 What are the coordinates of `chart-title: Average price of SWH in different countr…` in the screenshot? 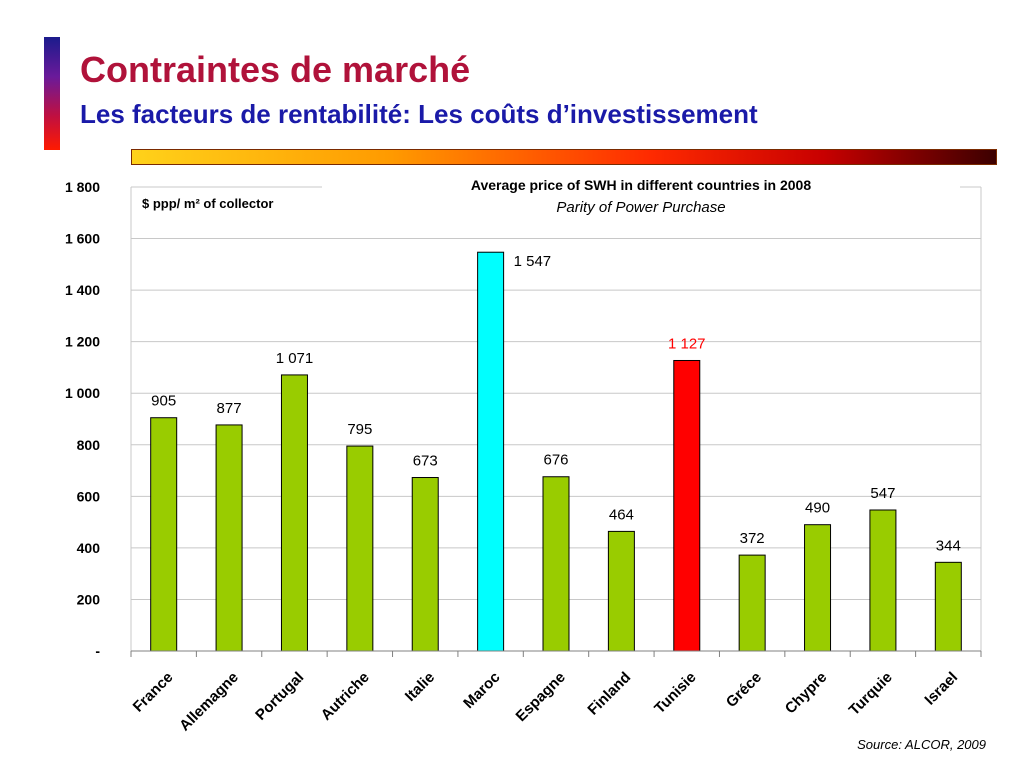 It's located at (641, 185).